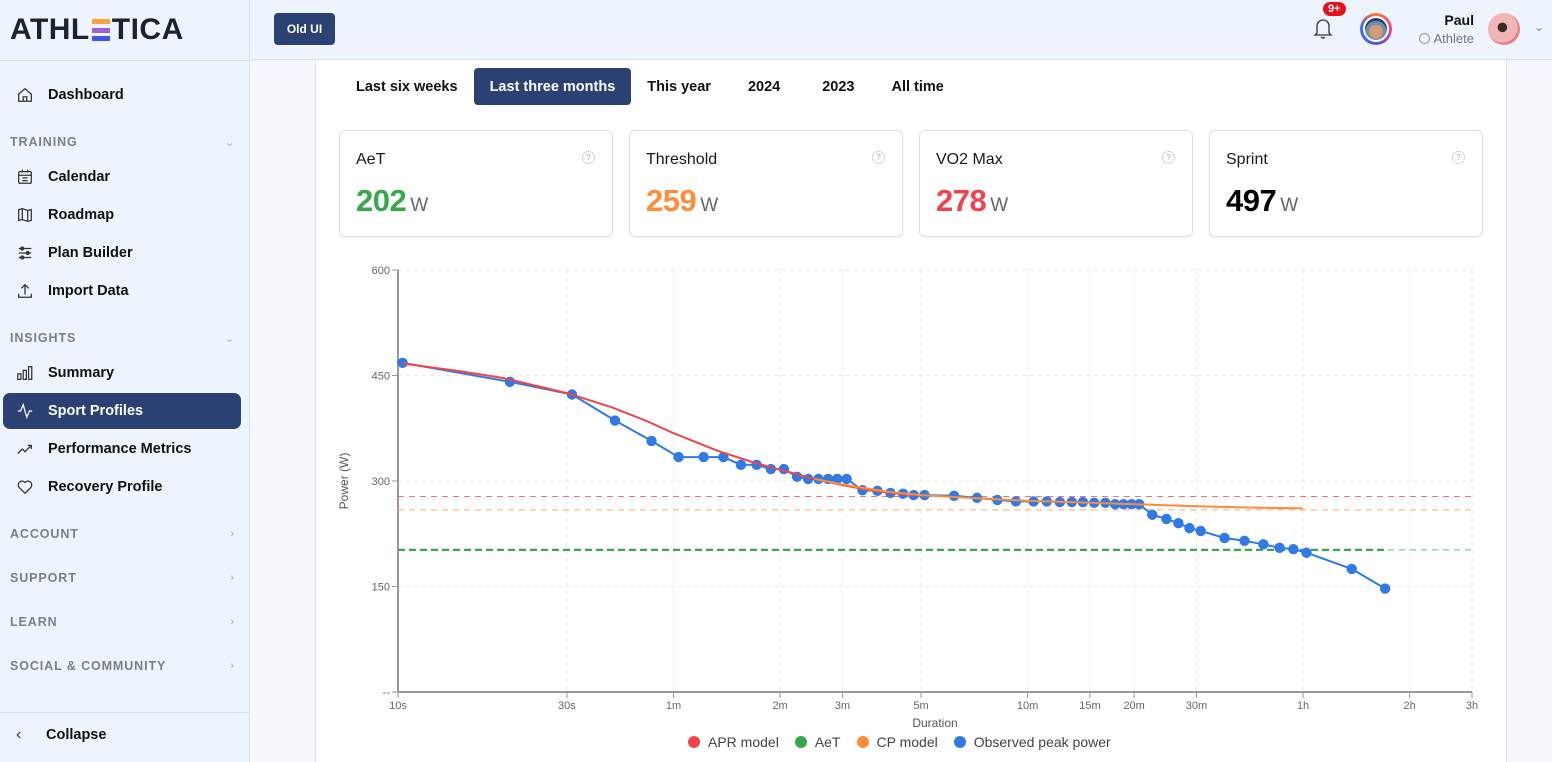 The height and width of the screenshot is (762, 1552). Describe the element at coordinates (1247, 159) in the screenshot. I see `metric-title: Sprint` at that location.